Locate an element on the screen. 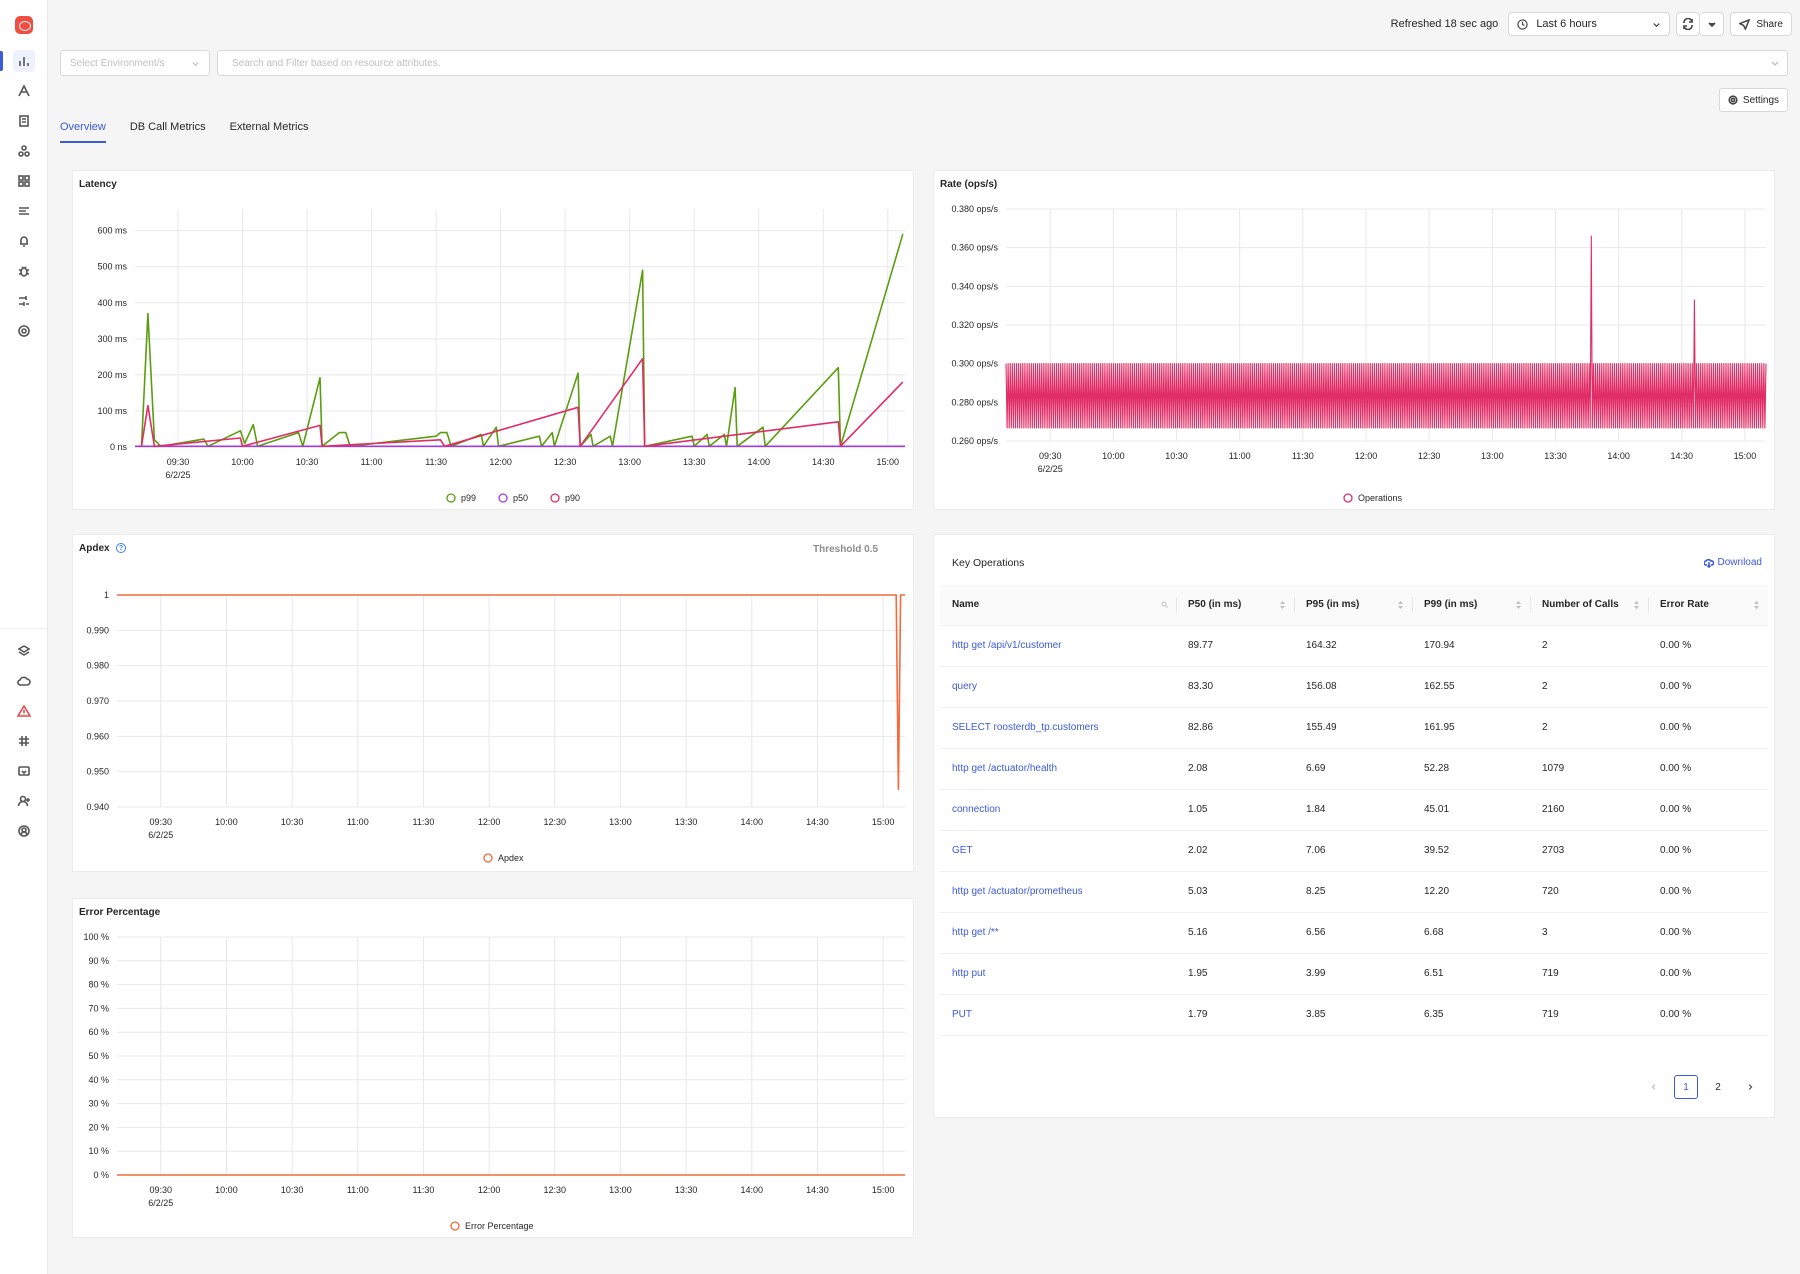 This screenshot has width=1800, height=1274. series-line-operations is located at coordinates (1386, 332).